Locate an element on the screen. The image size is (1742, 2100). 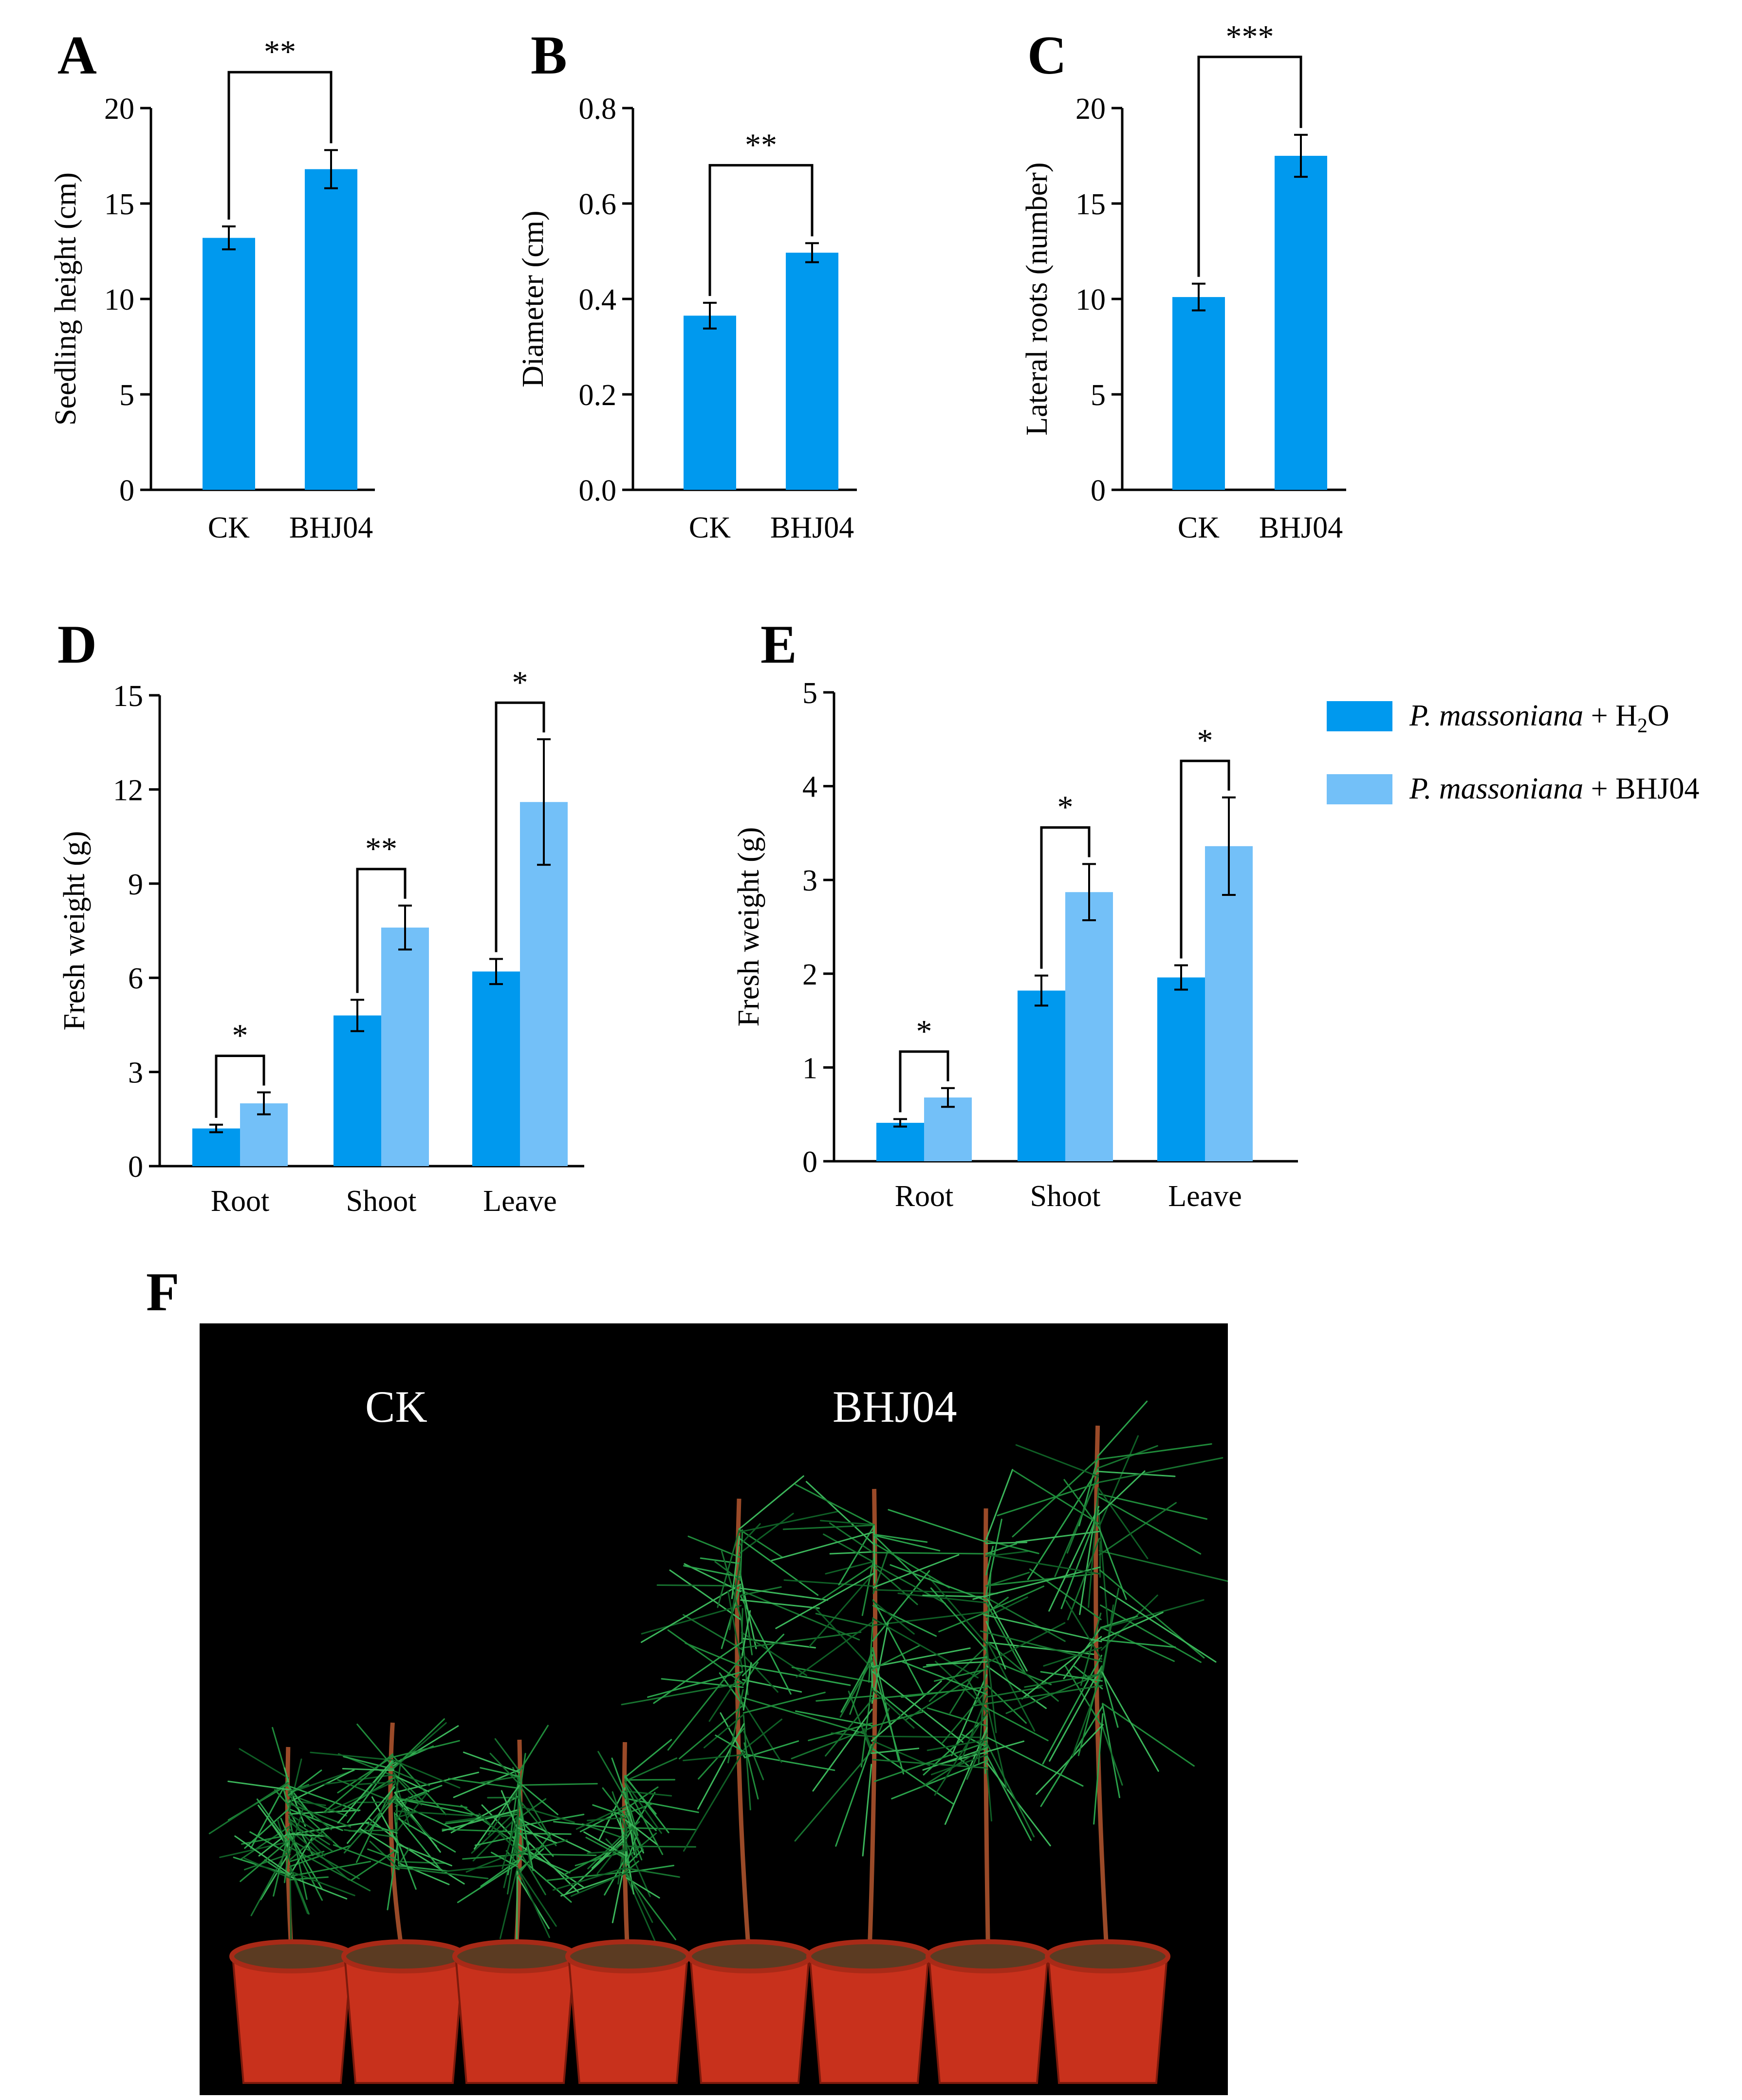
y-tick-label-b: 0.4 is located at coordinates (598, 300).